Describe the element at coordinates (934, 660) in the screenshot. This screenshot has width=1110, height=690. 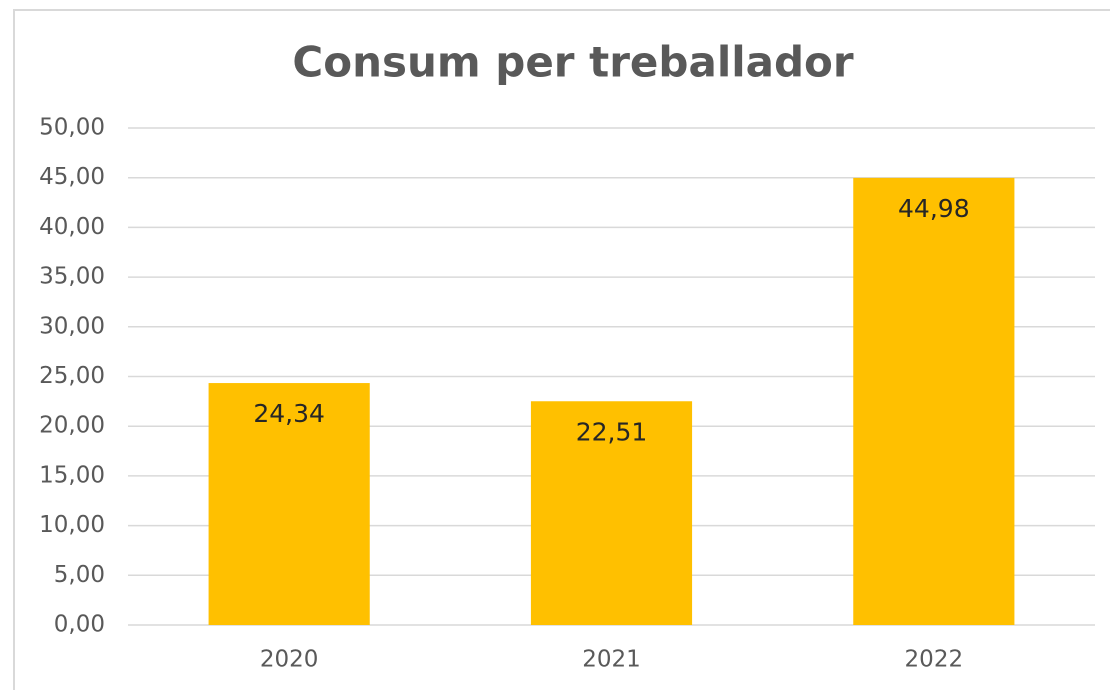
I see `x-tick-label: 2022` at that location.